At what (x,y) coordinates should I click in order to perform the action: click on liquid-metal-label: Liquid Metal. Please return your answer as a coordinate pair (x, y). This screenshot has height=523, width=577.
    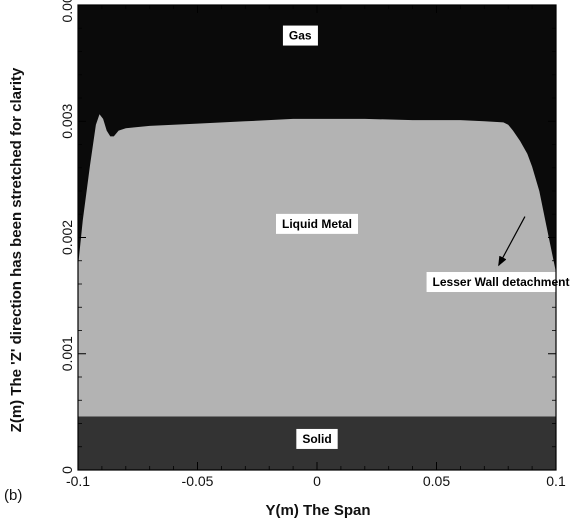
    Looking at the image, I should click on (317, 224).